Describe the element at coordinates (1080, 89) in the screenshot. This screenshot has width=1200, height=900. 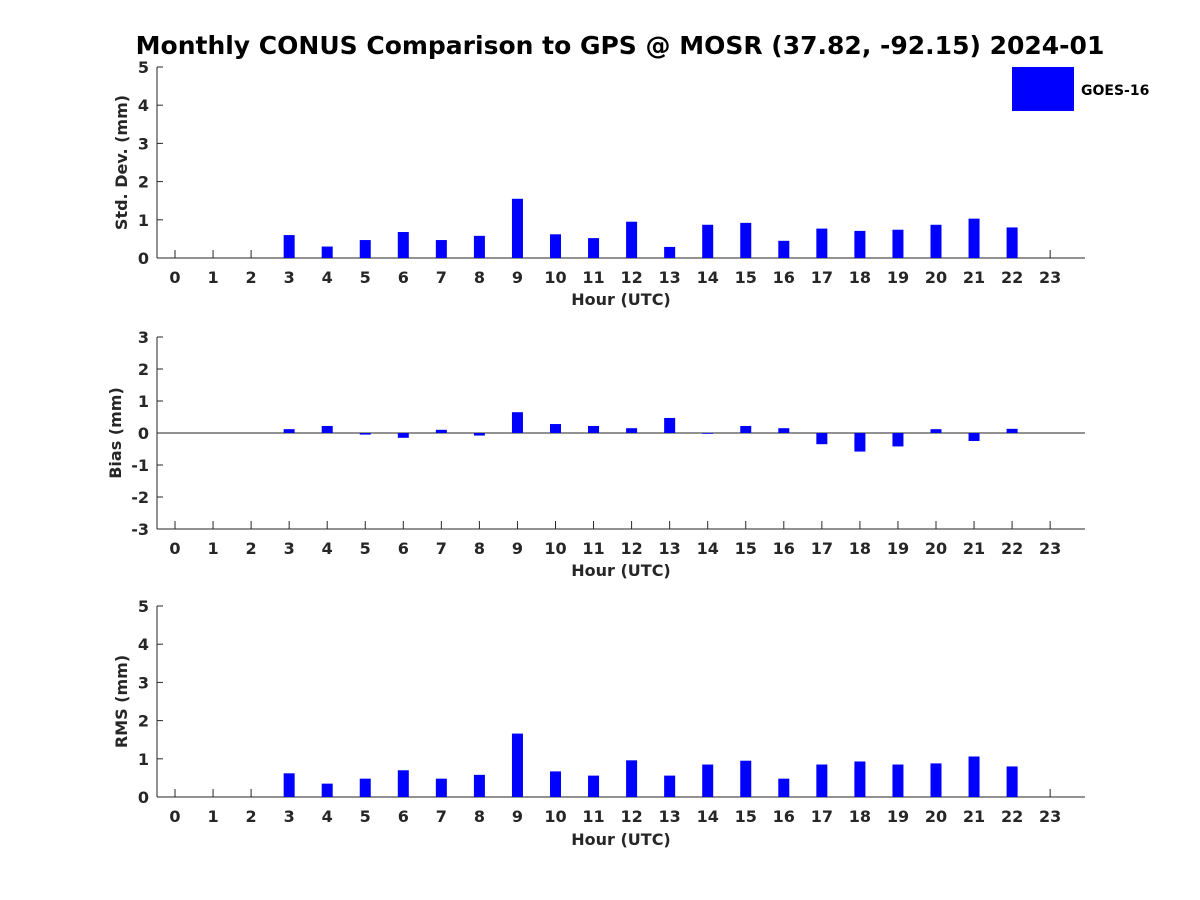
I see `legend: GOES-16` at that location.